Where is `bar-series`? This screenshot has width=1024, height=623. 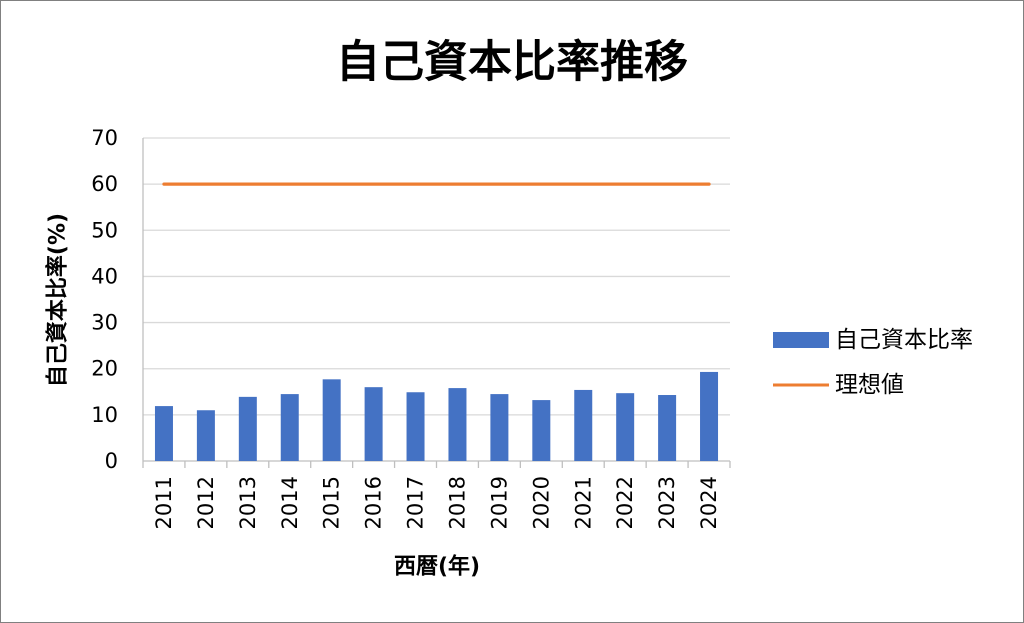 bar-series is located at coordinates (436, 416).